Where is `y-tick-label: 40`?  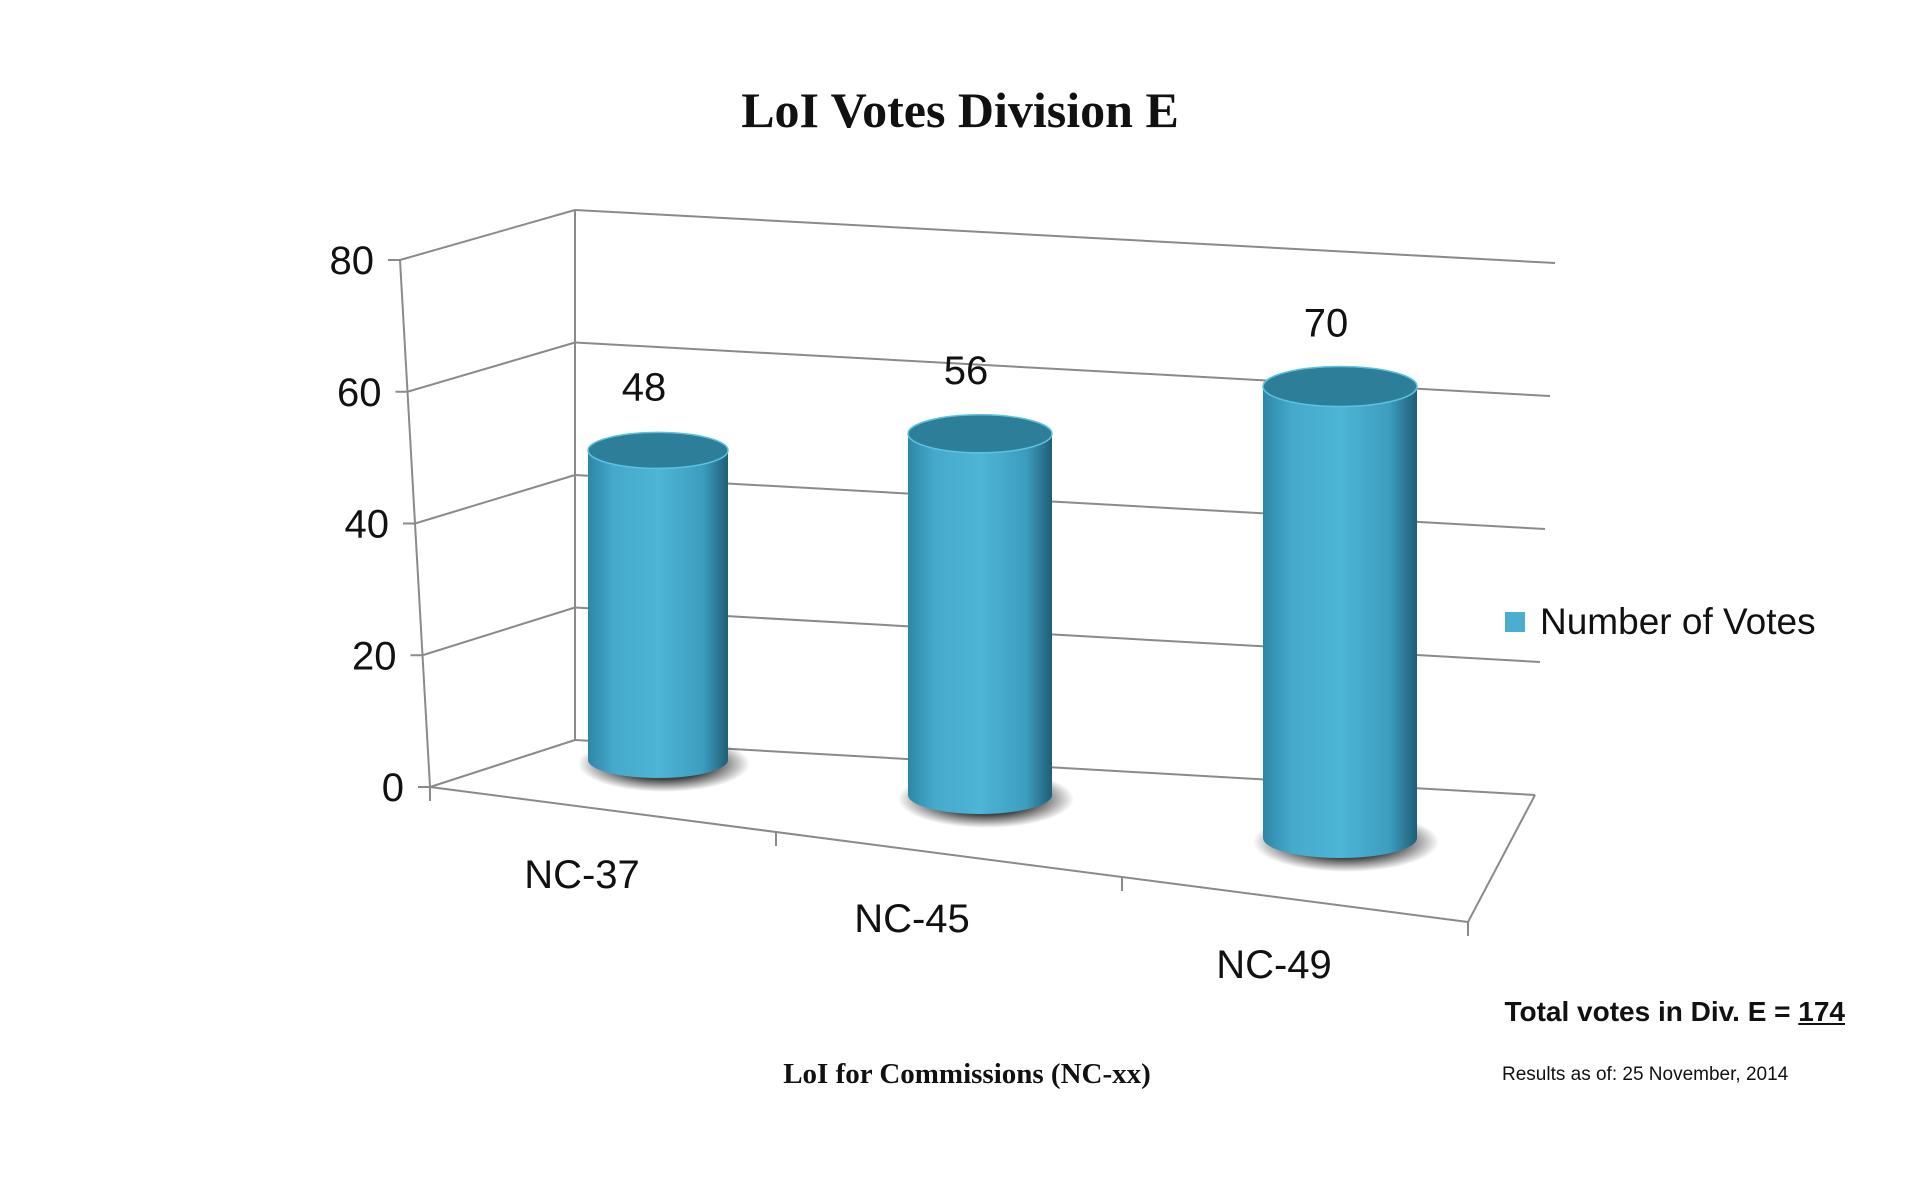
y-tick-label: 40 is located at coordinates (367, 525).